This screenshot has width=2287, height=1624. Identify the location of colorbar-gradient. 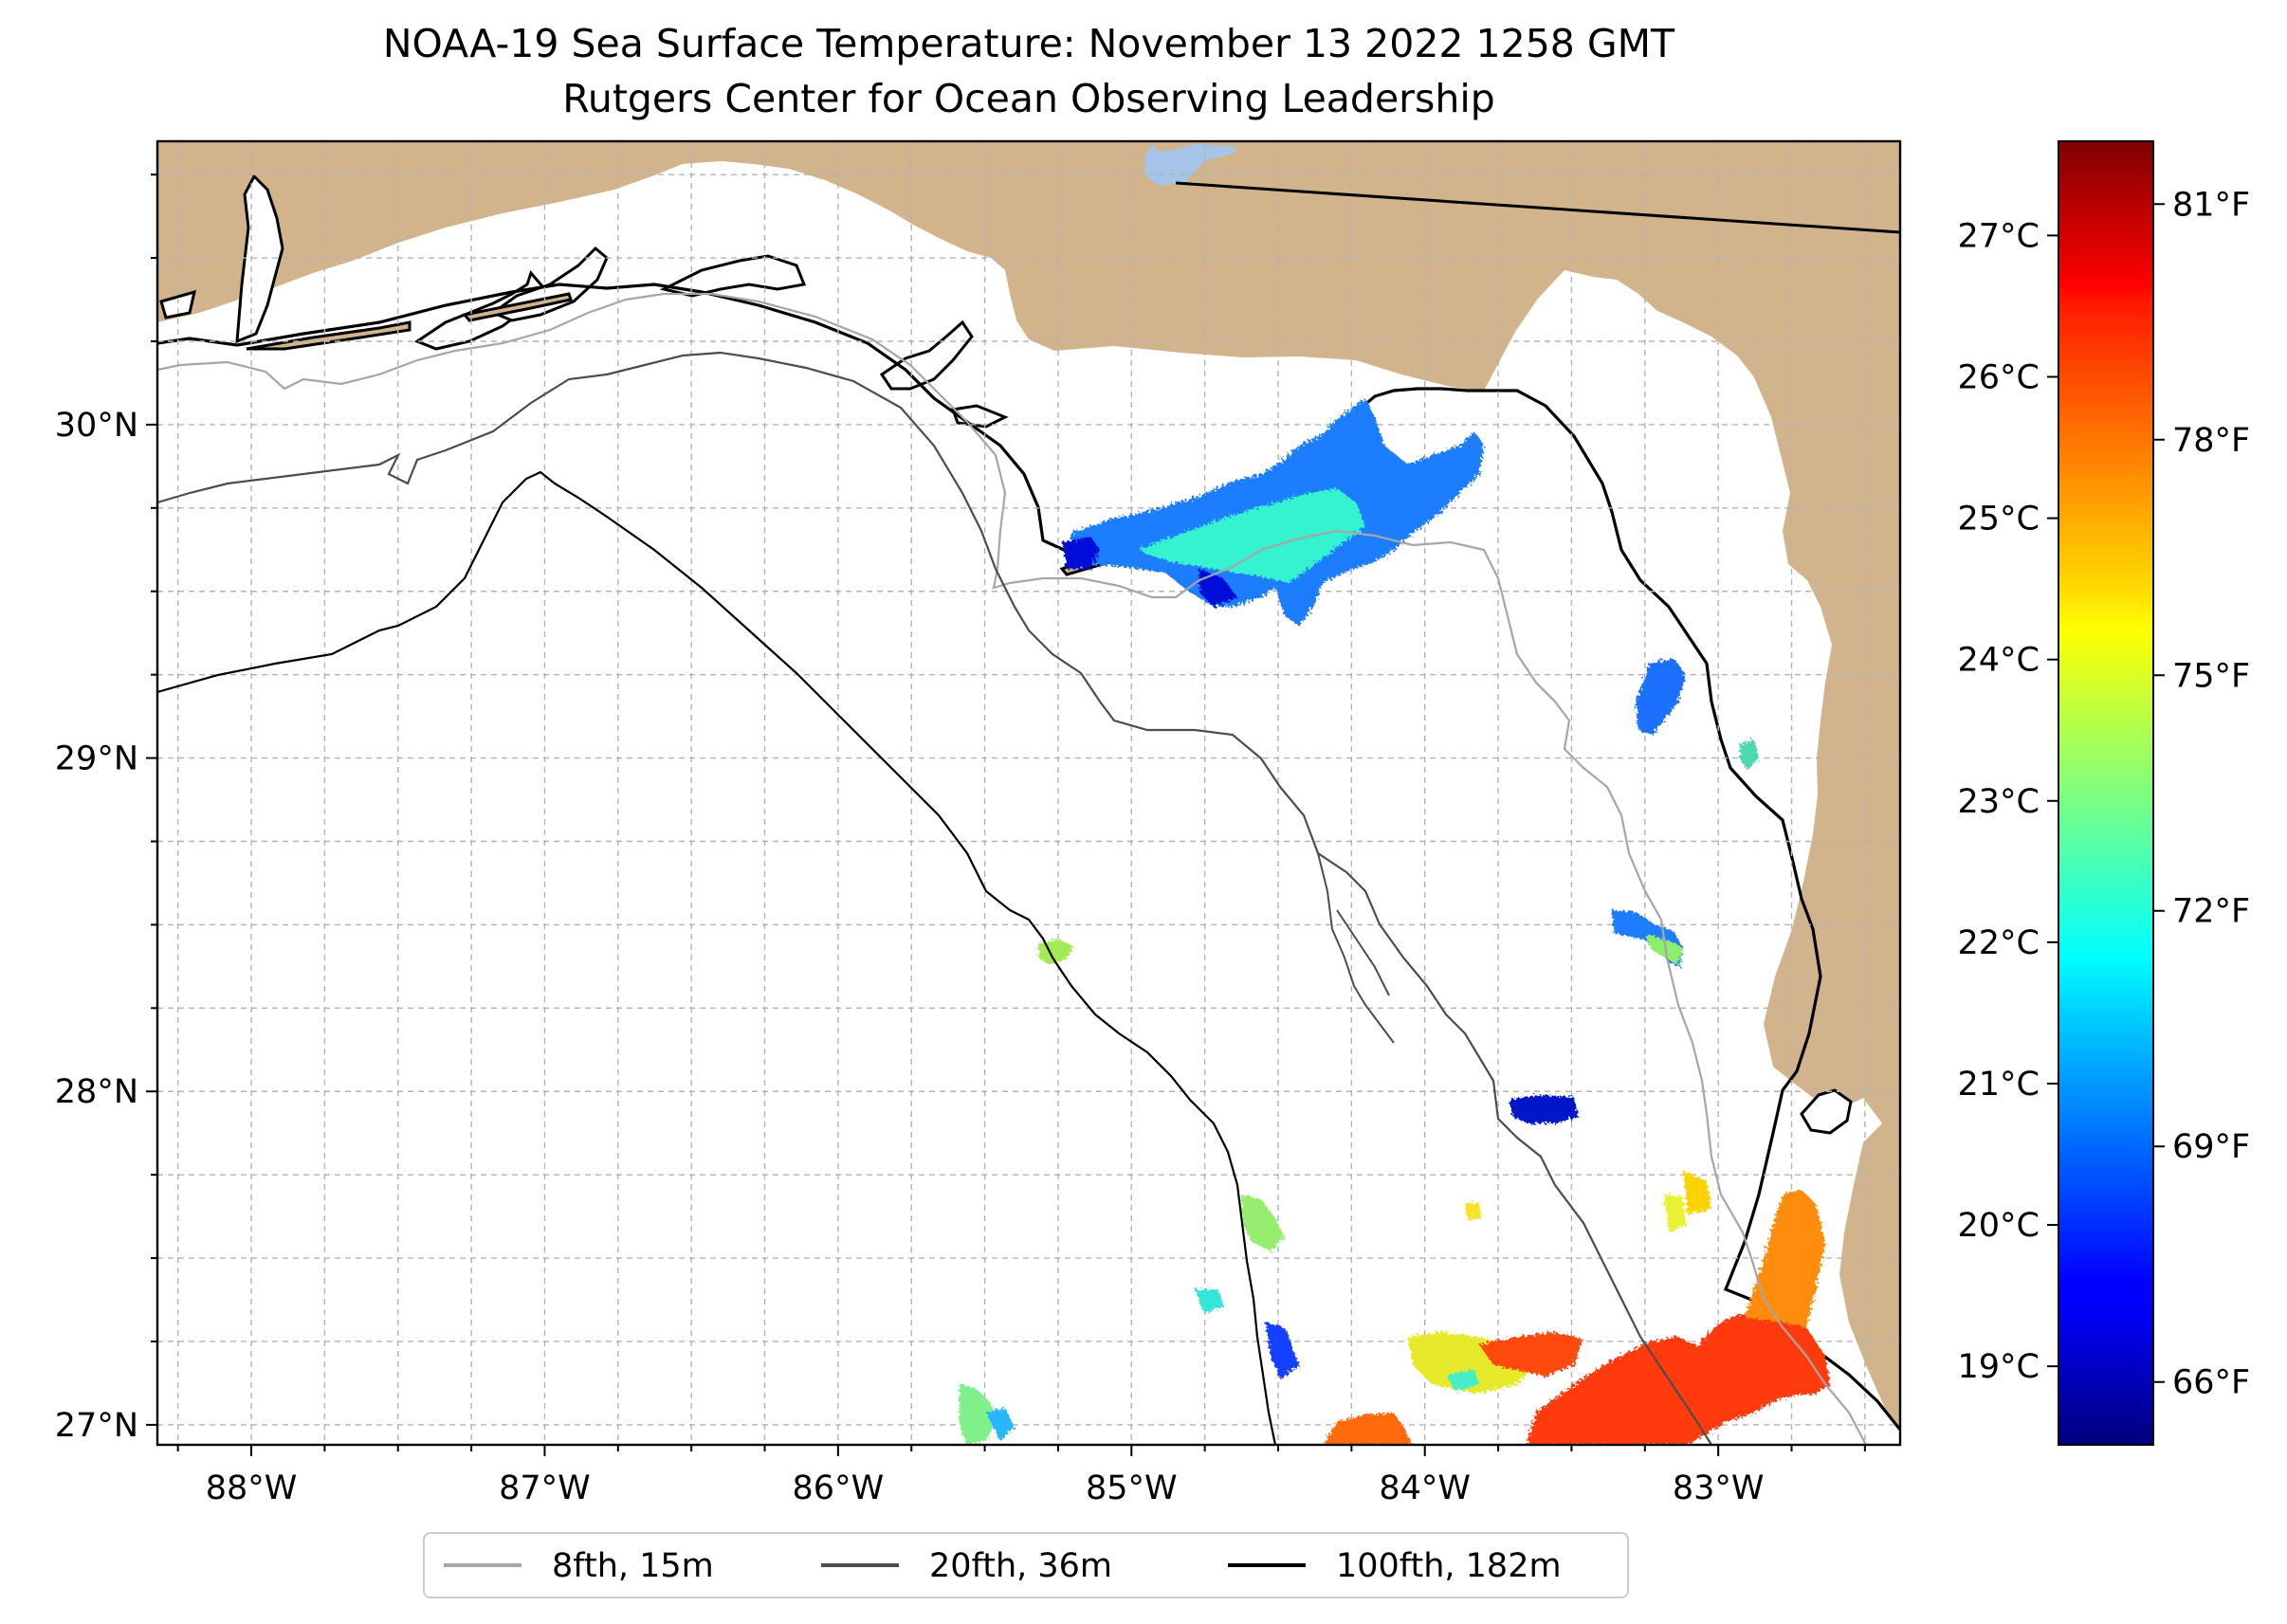
(2106, 793).